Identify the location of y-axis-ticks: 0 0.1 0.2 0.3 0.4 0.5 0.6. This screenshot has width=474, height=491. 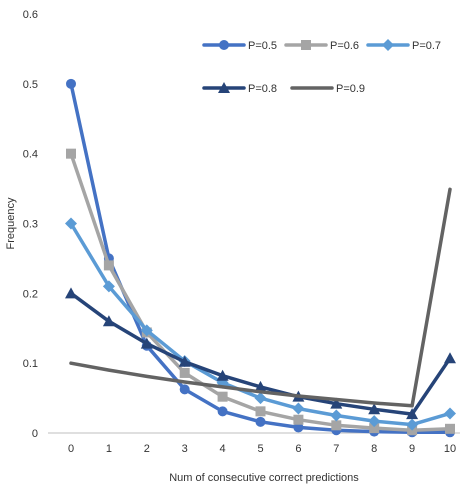
(30, 224).